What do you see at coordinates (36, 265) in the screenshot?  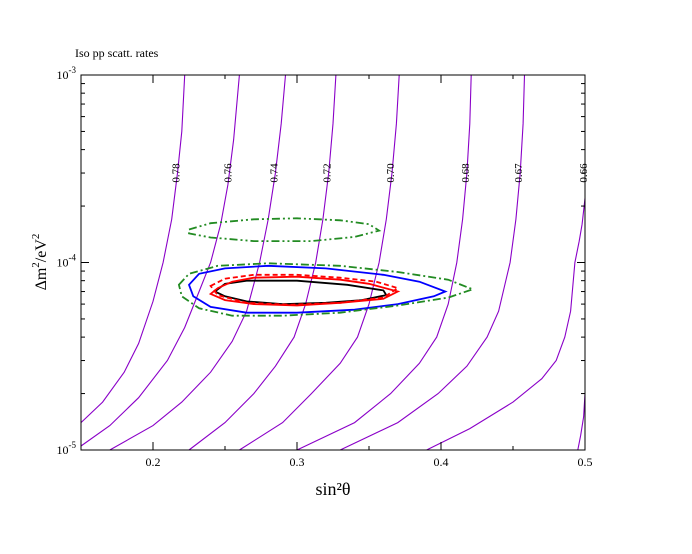 I see `y-label-sup1: 2` at bounding box center [36, 265].